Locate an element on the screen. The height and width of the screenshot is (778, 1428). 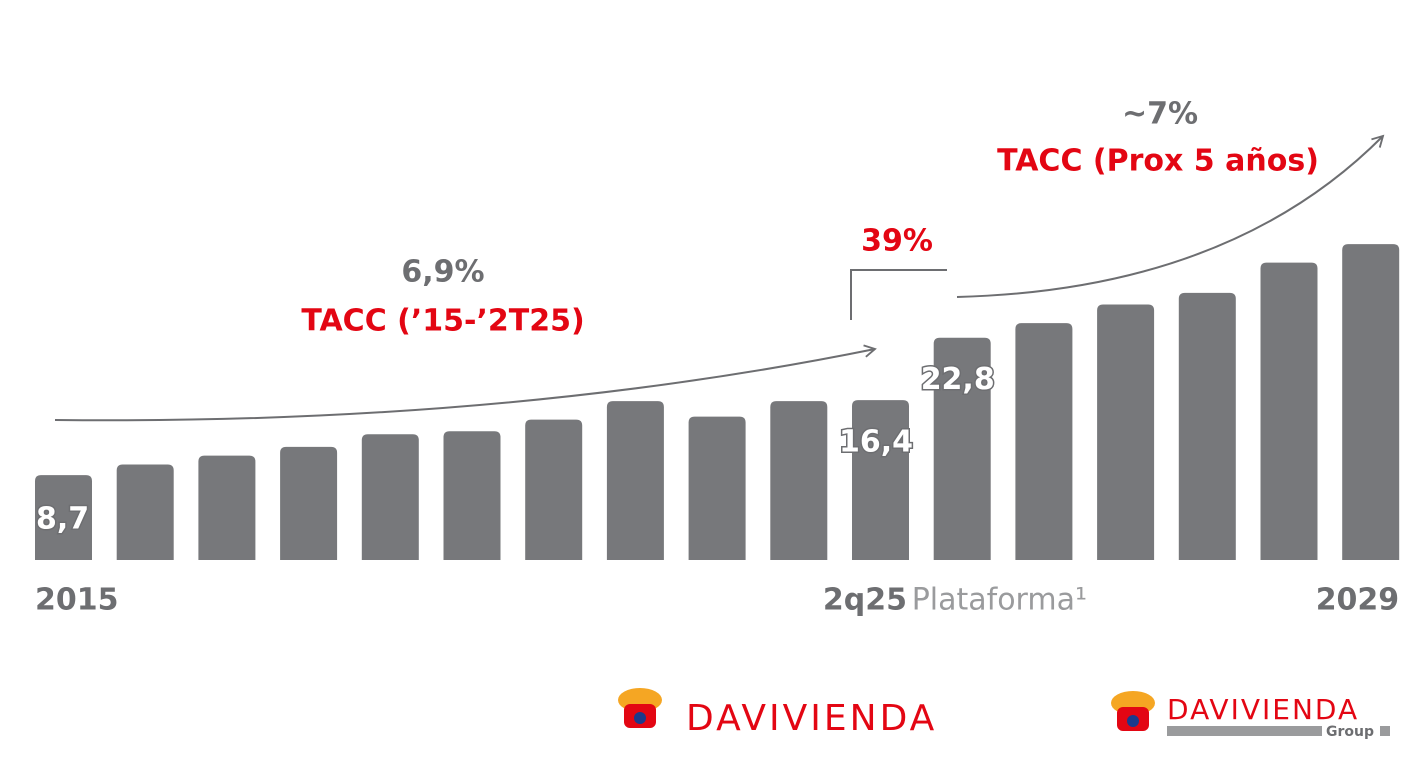
value-label: 8,7 is located at coordinates (62, 519).